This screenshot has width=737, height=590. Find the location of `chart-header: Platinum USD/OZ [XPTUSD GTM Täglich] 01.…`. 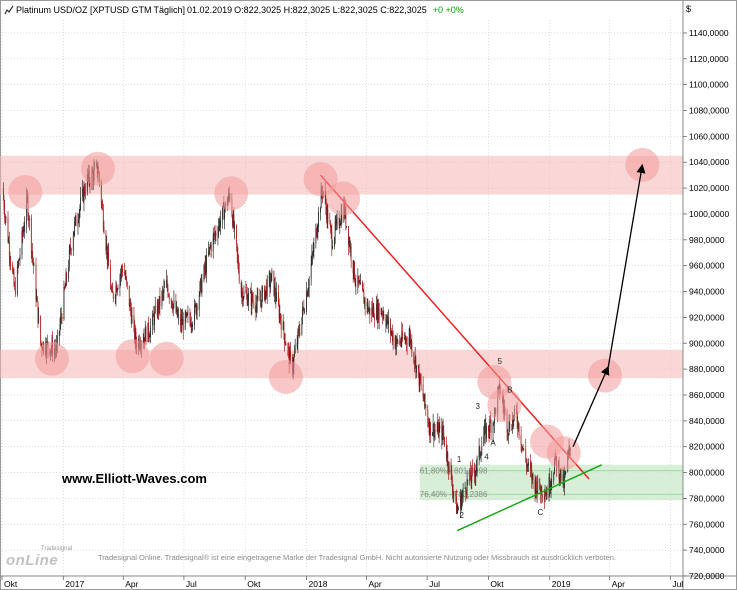

chart-header: Platinum USD/OZ [XPTUSD GTM Täglich] 01.… is located at coordinates (234, 10).